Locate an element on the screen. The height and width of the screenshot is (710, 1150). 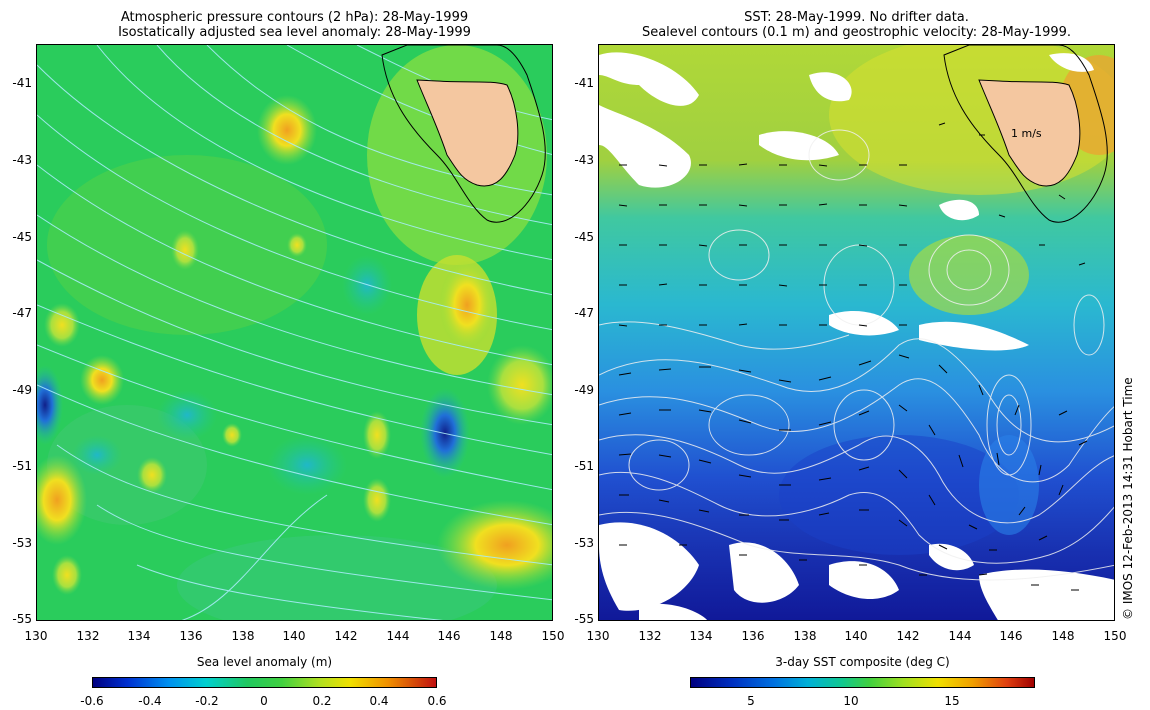
left-y-tick: -51 is located at coordinates (22, 466).